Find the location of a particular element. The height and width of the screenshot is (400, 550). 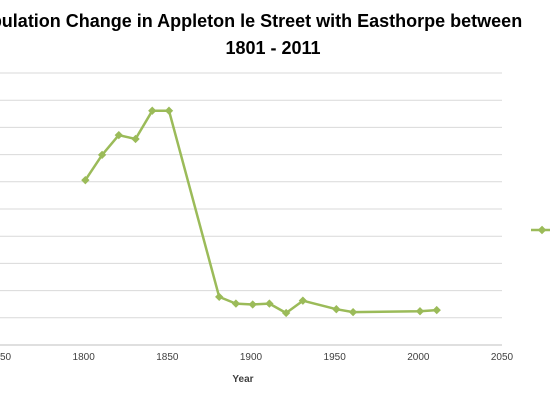

legend is located at coordinates (540, 230).